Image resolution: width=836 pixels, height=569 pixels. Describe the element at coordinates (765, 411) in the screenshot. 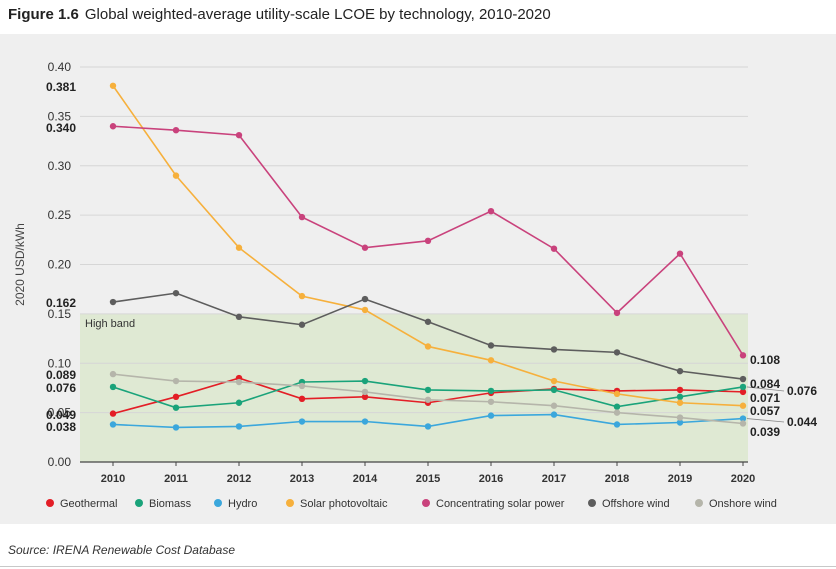

I see `end-value-label: 0.057` at that location.